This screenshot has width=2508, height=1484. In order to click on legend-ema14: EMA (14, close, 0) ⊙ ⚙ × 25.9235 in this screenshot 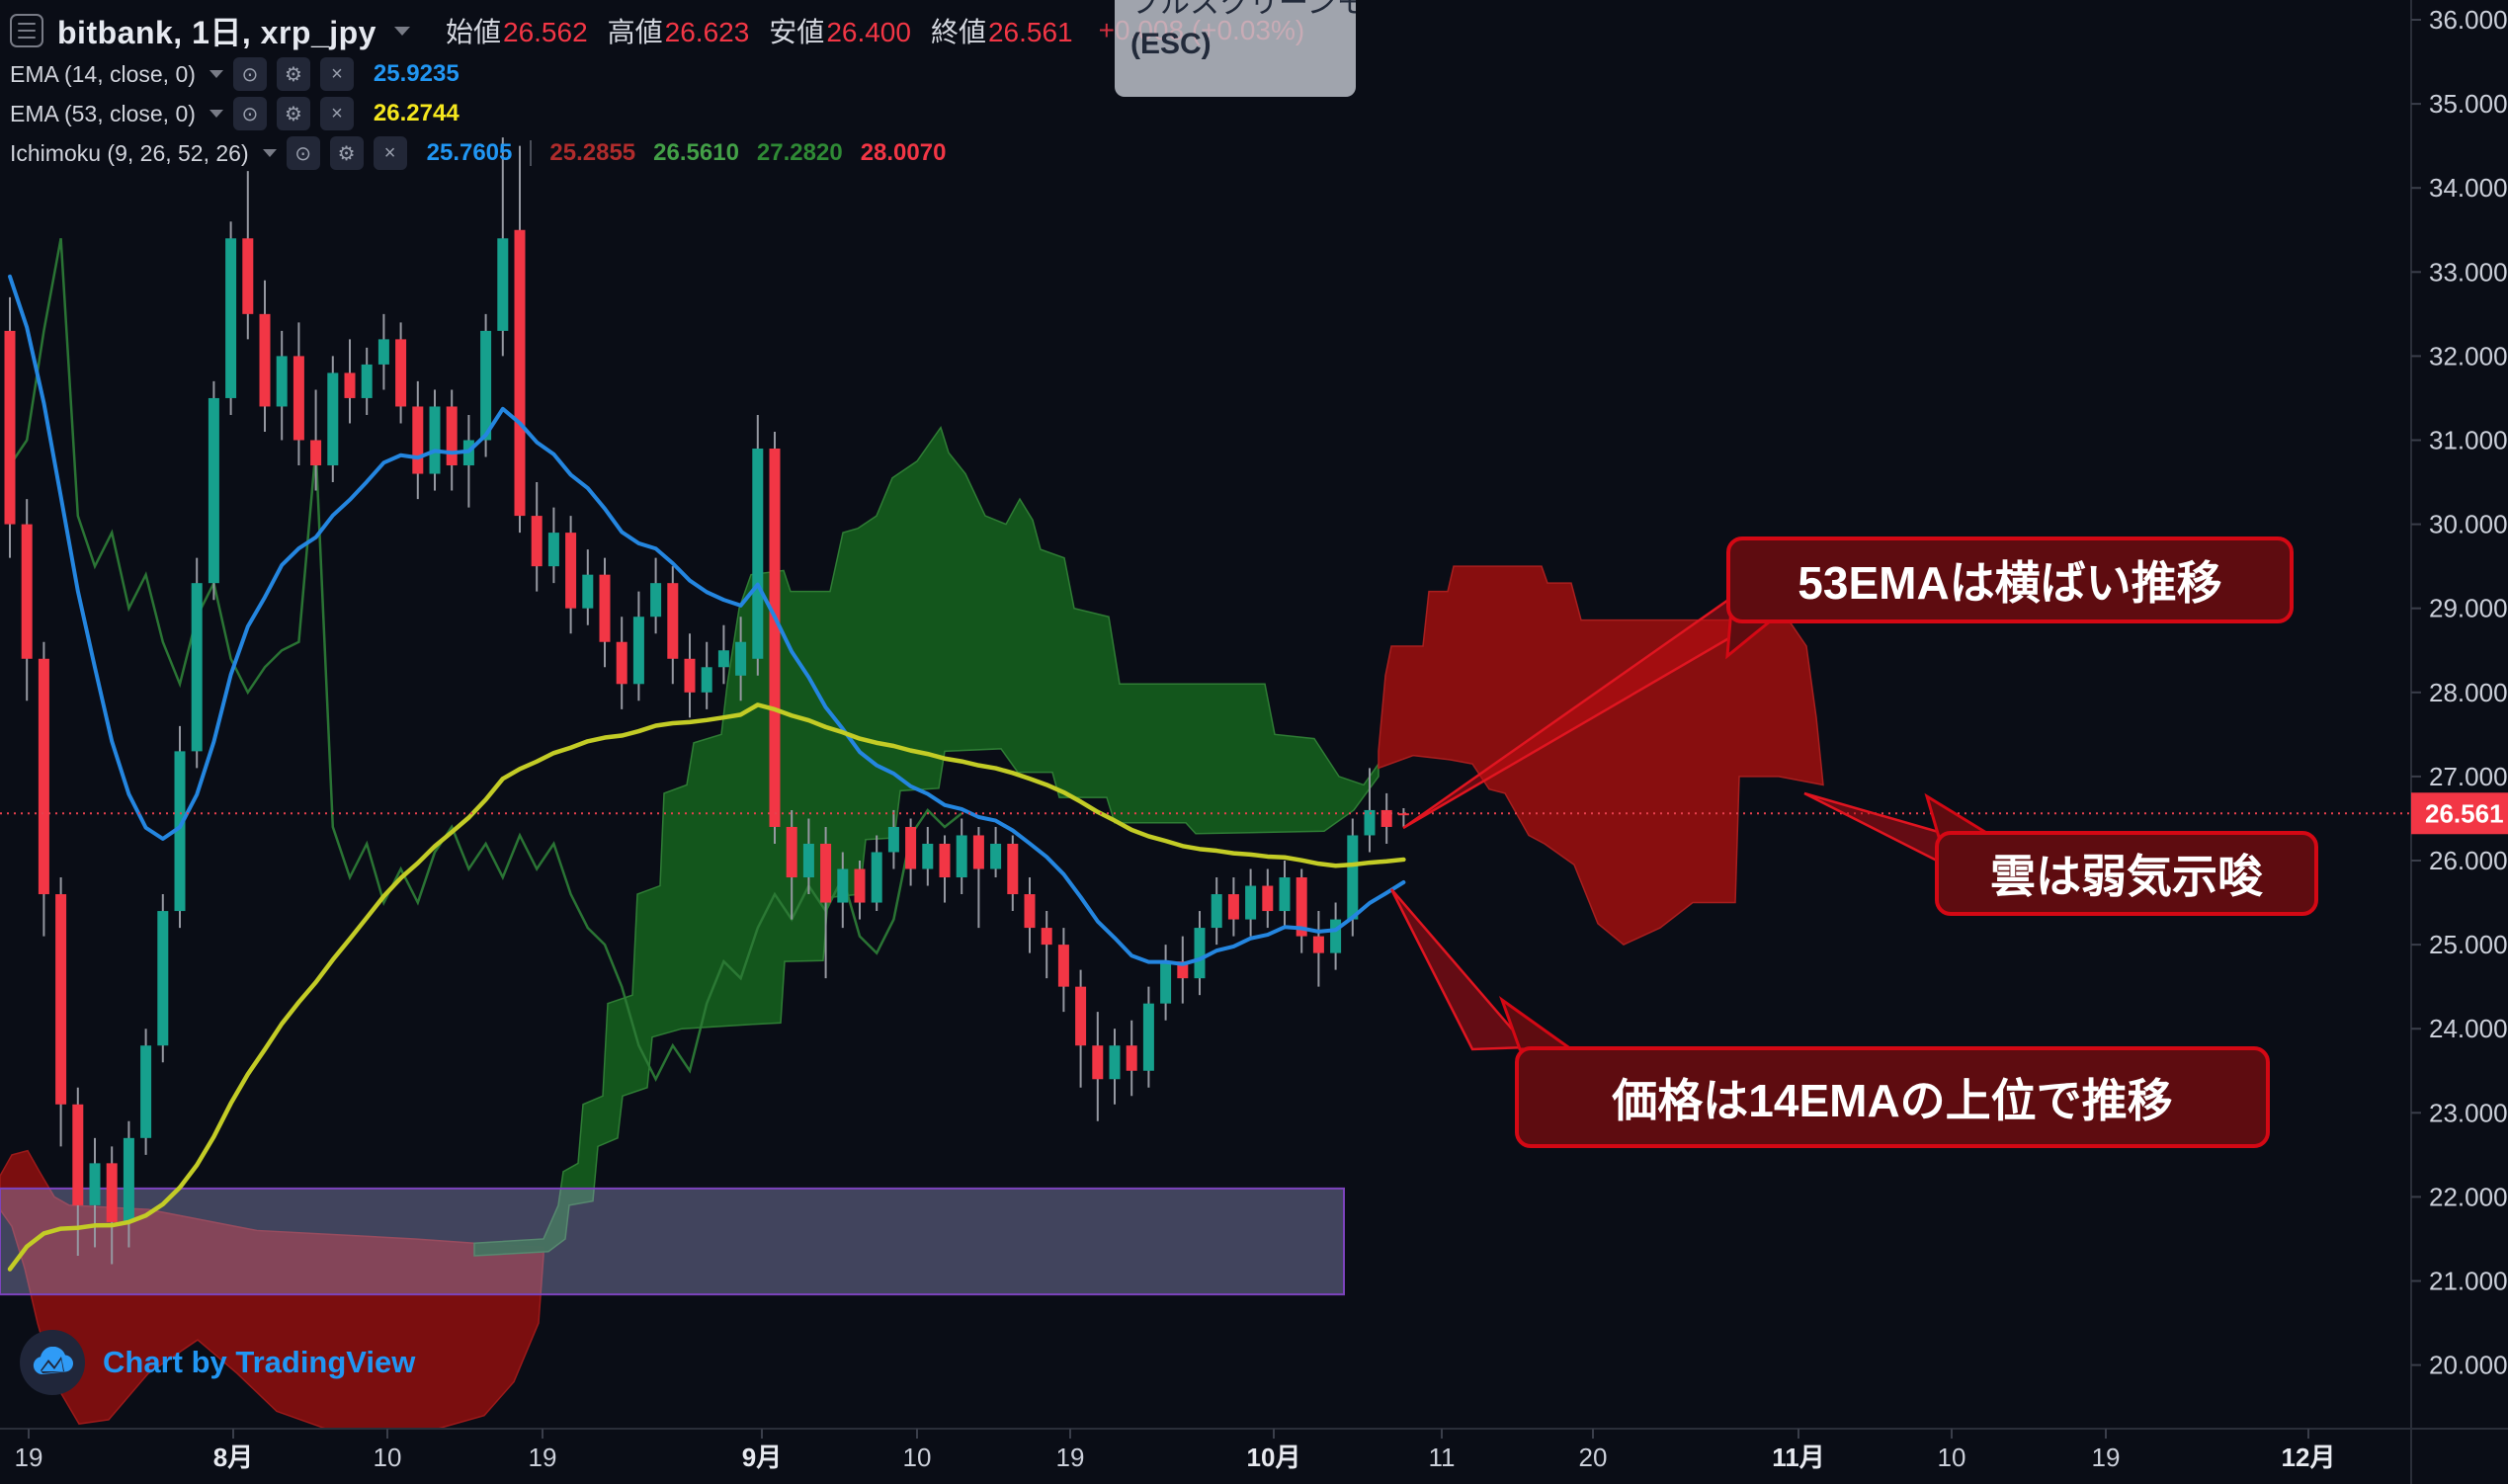, I will do `click(235, 74)`.